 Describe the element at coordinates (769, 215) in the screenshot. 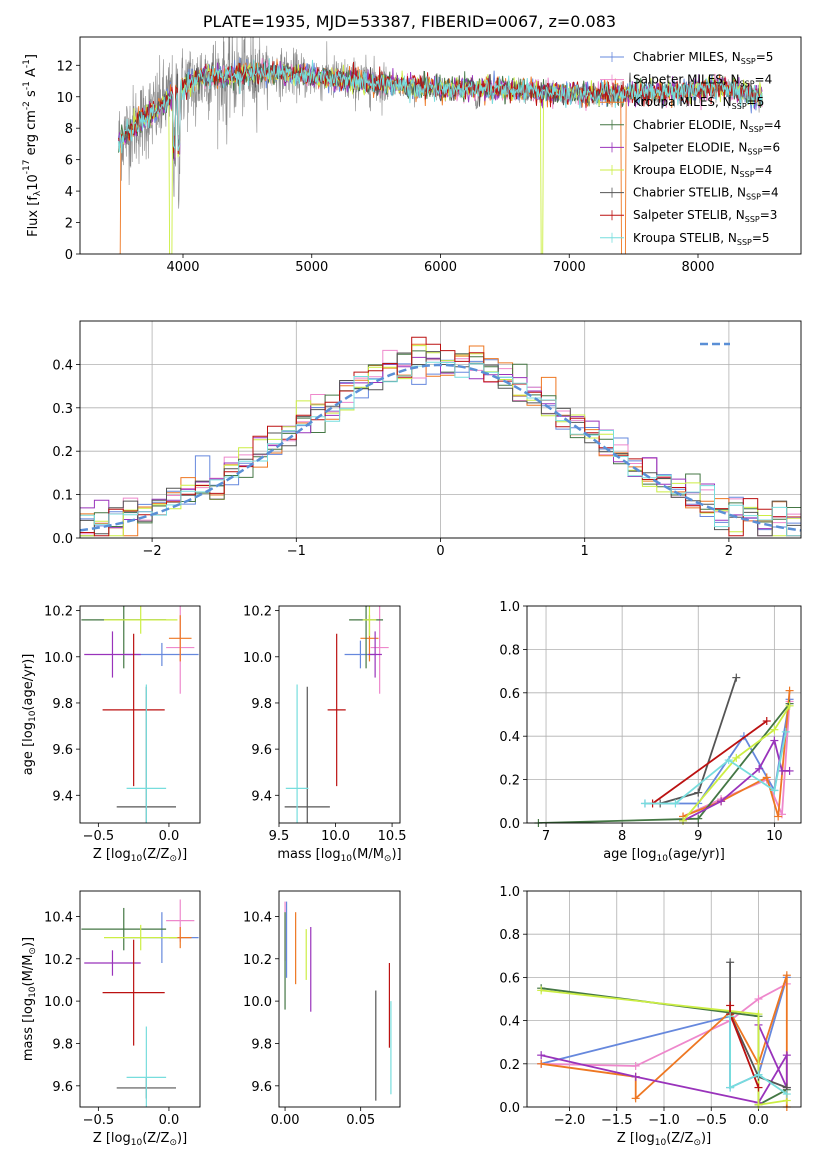

I see `legend-text-part: =3` at that location.